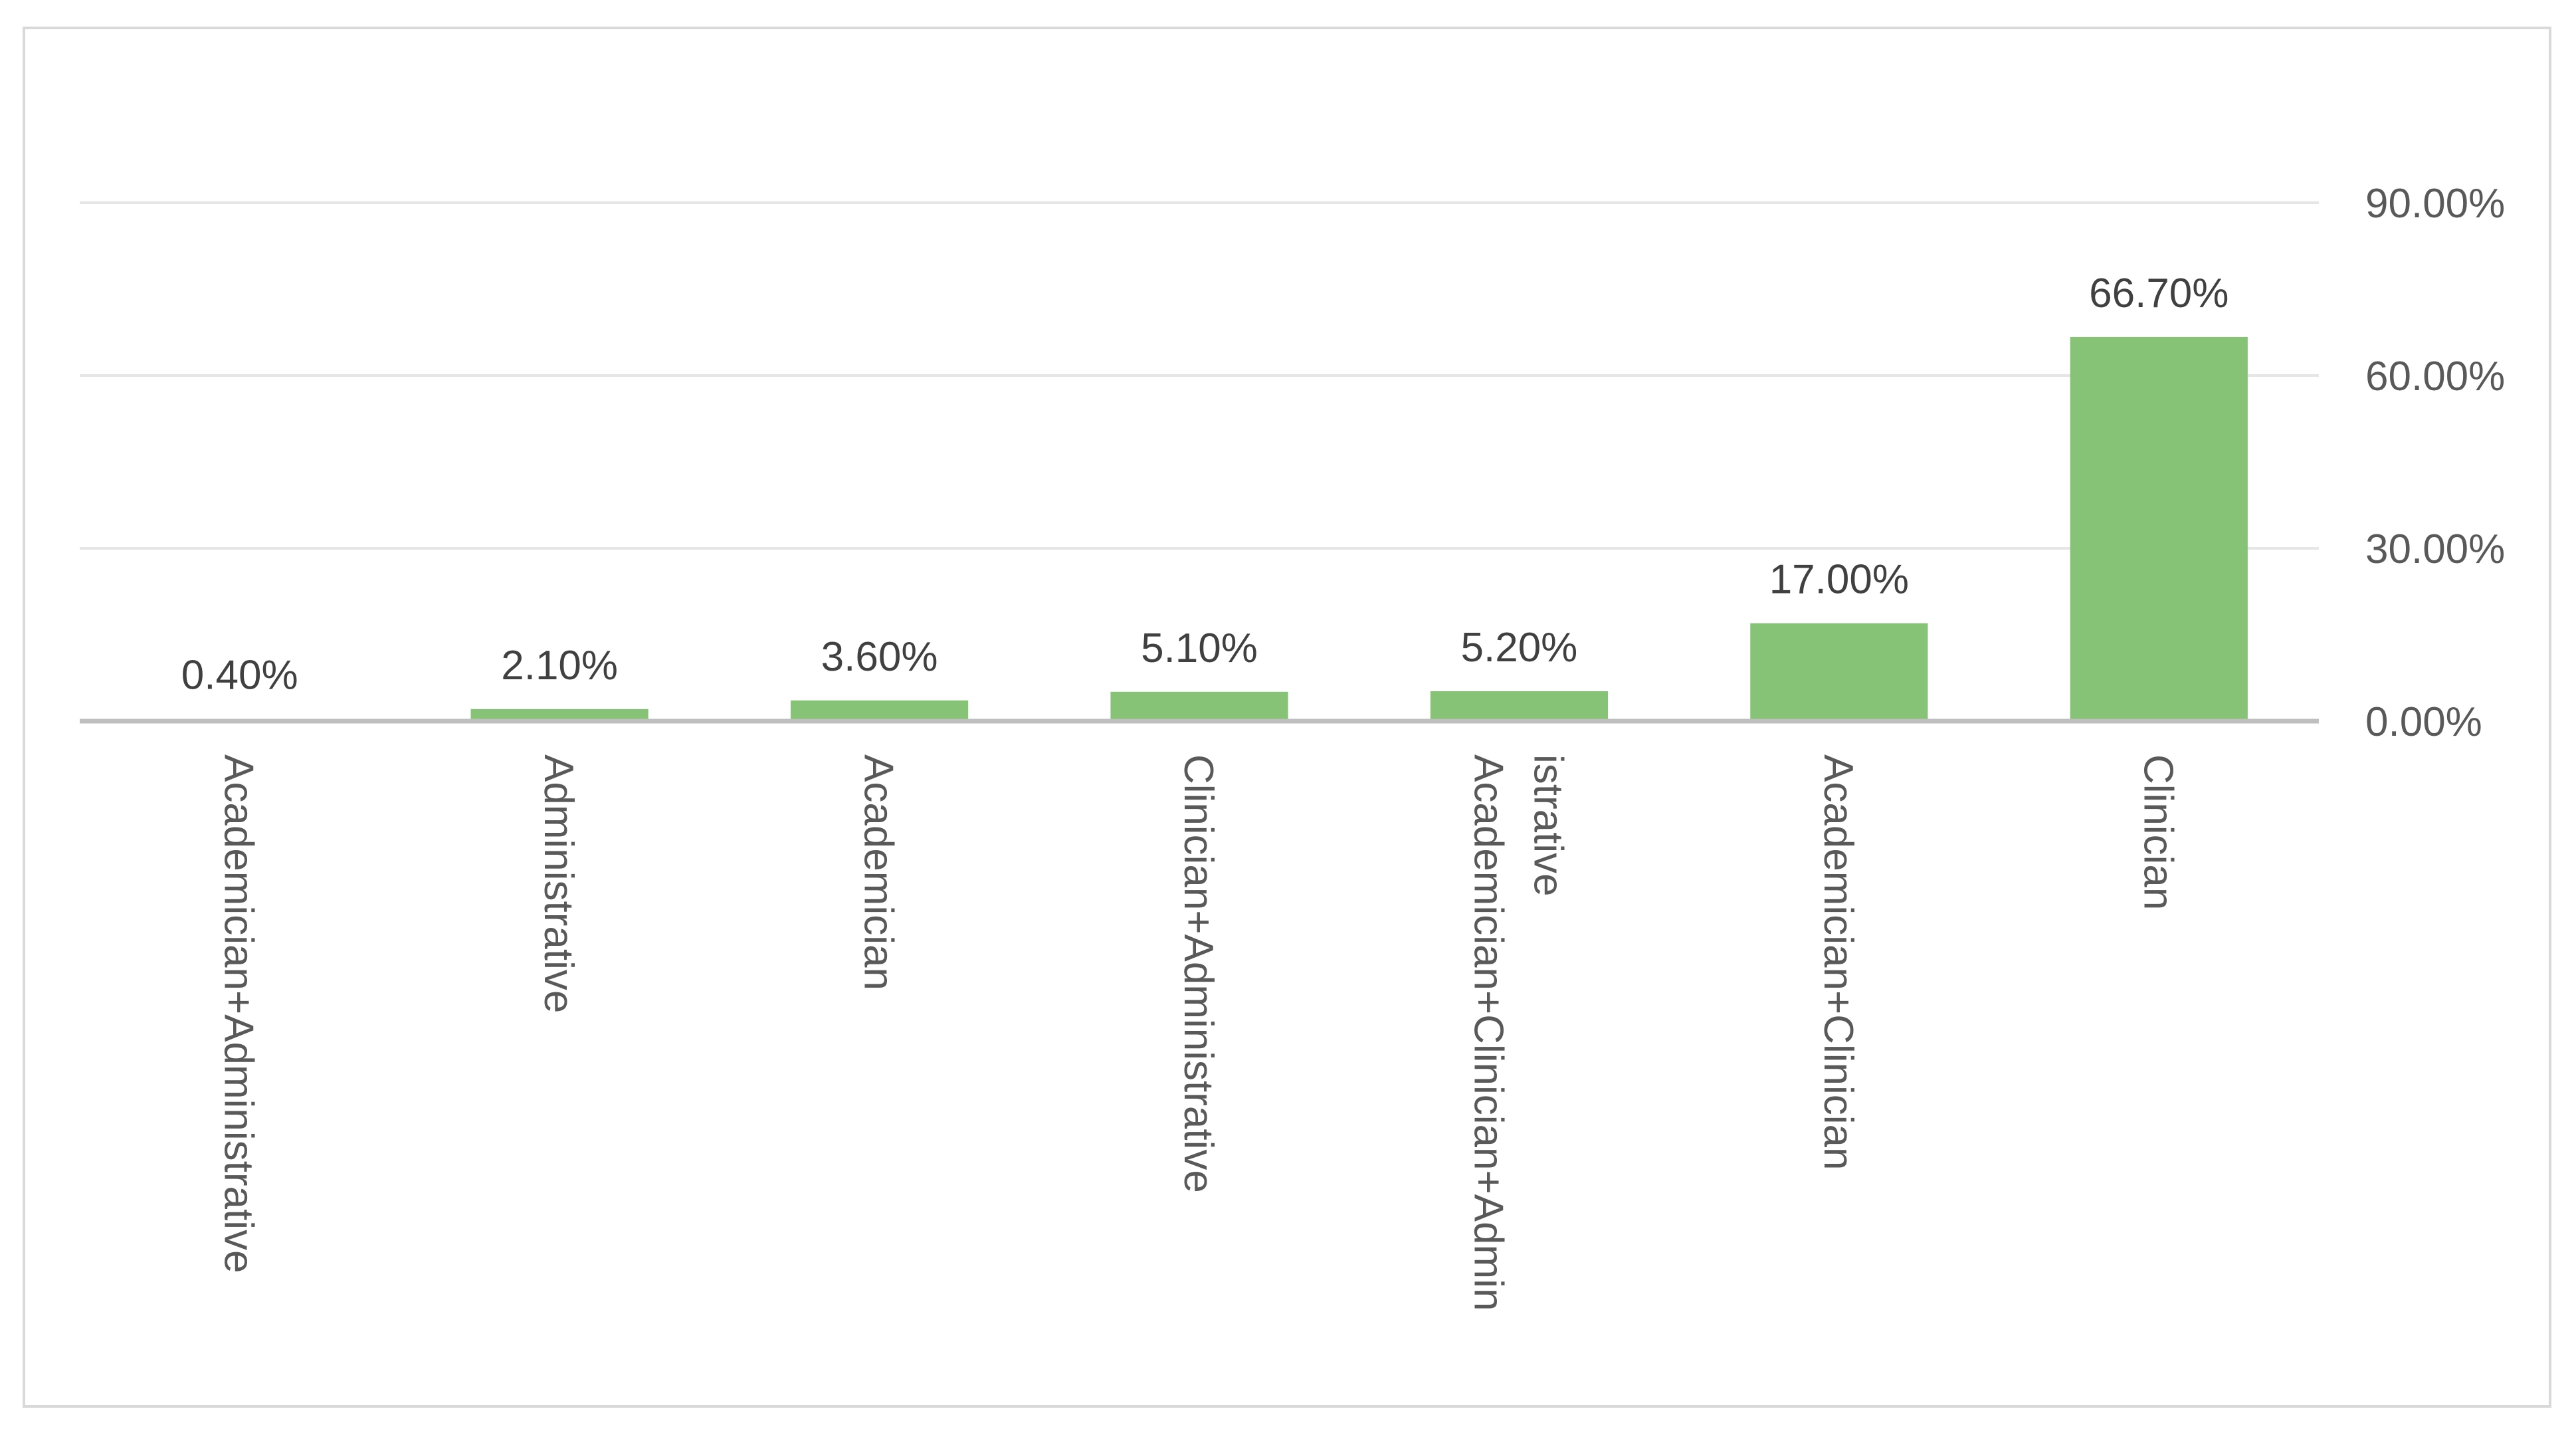 This screenshot has height=1431, width=2576. I want to click on category-label-line: istrative, so click(1548, 826).